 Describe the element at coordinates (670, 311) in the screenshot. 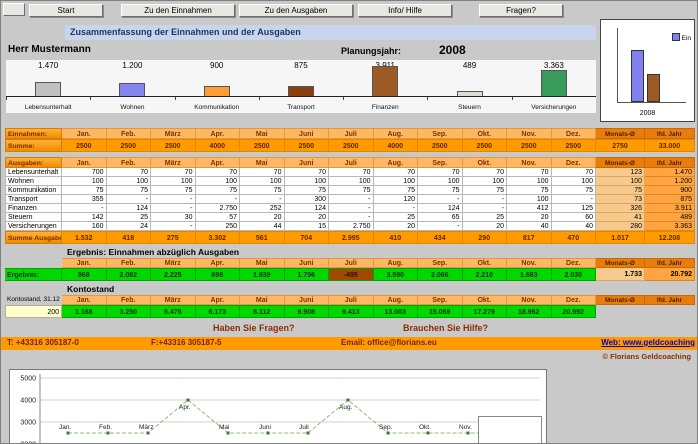

I see `year-cell` at that location.